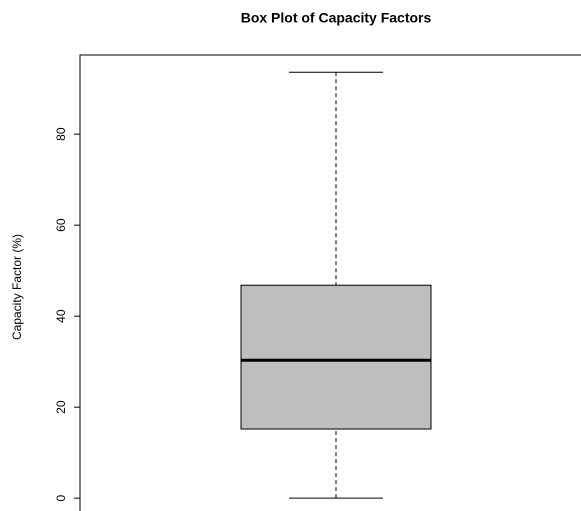 The height and width of the screenshot is (511, 581). I want to click on box, so click(336, 357).